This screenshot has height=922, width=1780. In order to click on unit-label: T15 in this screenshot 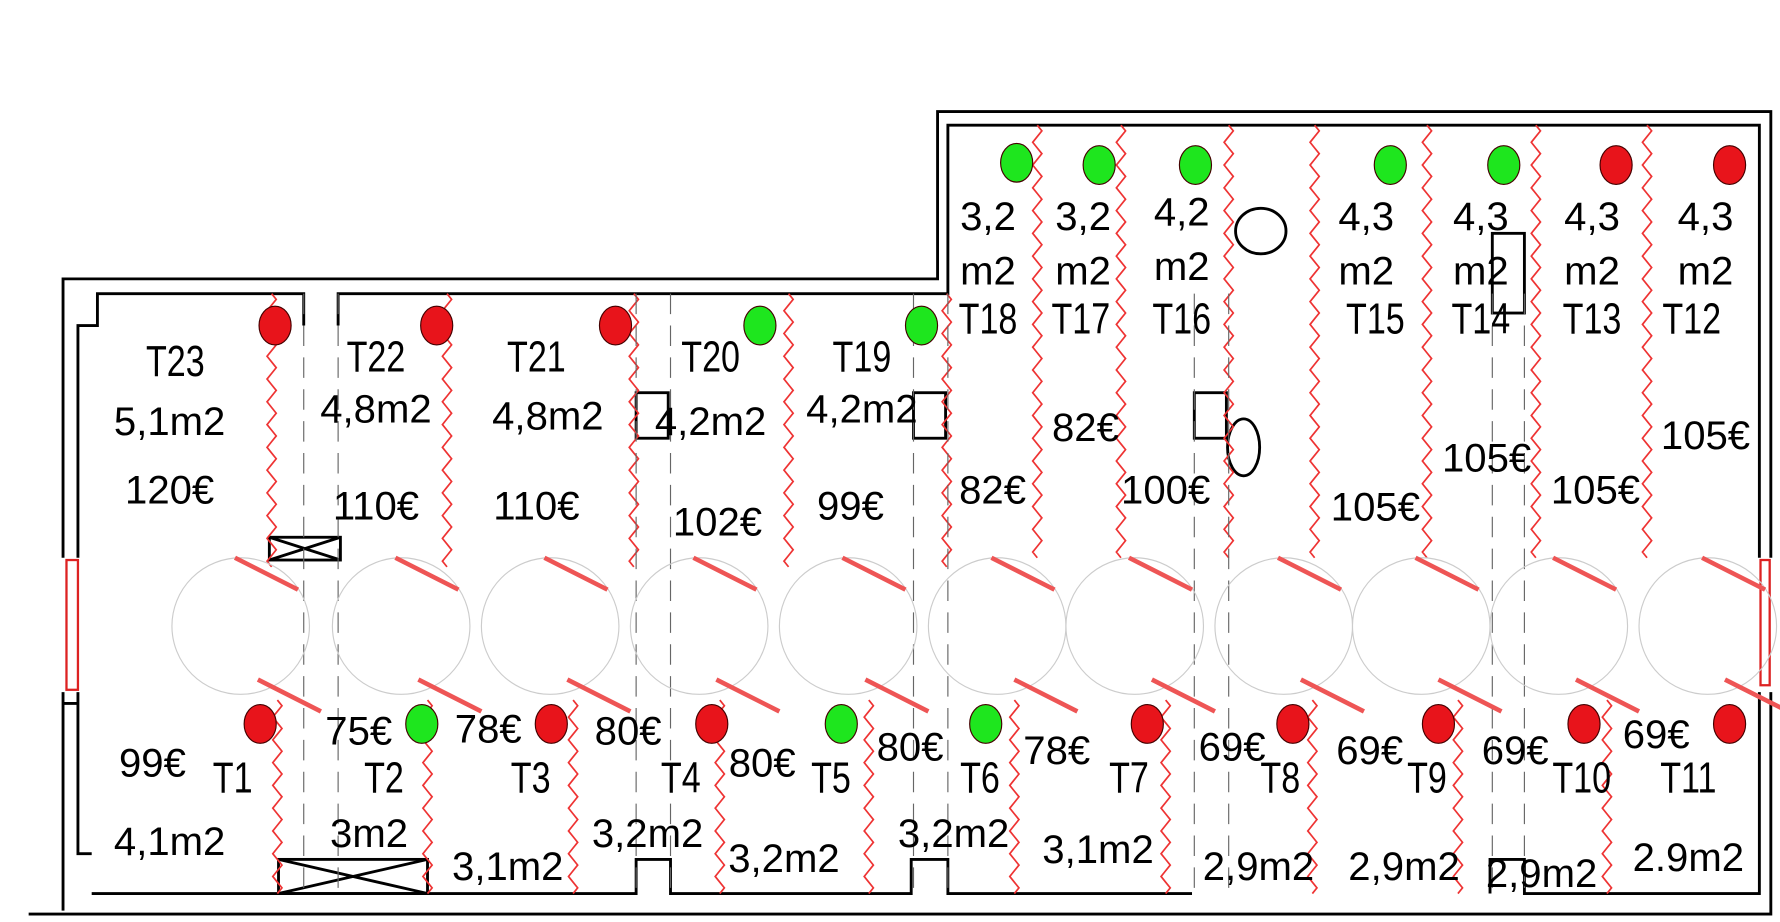, I will do `click(1375, 319)`.